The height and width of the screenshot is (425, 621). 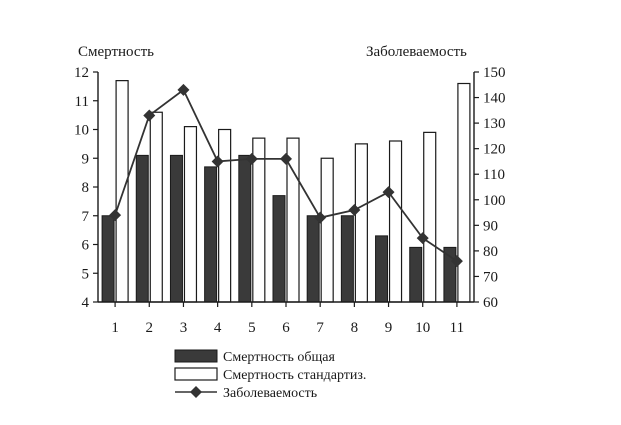 What do you see at coordinates (490, 303) in the screenshot?
I see `y-right-tick-label: 60` at bounding box center [490, 303].